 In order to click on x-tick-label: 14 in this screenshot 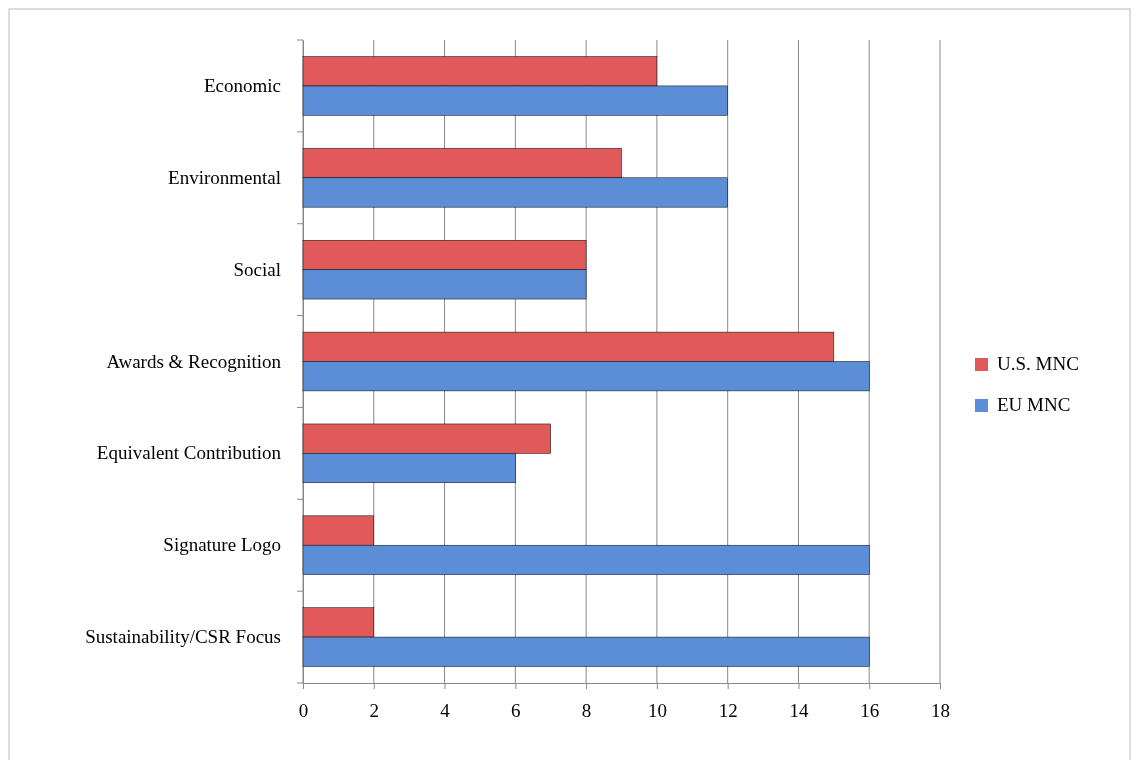, I will do `click(799, 710)`.